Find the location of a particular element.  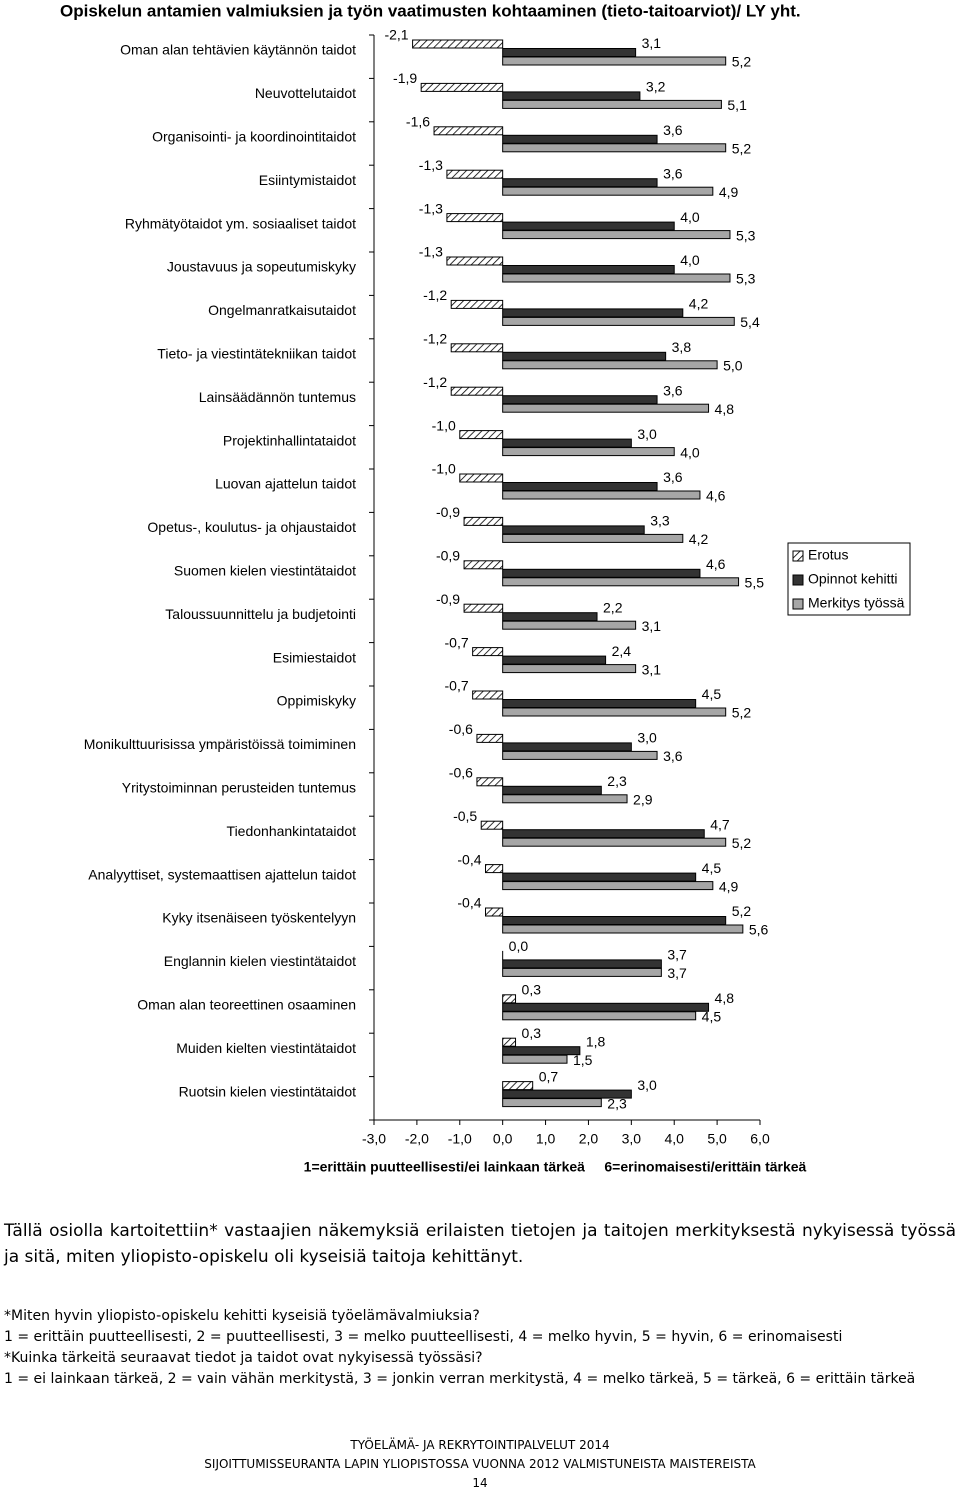

value-label: 3,8 is located at coordinates (682, 347).